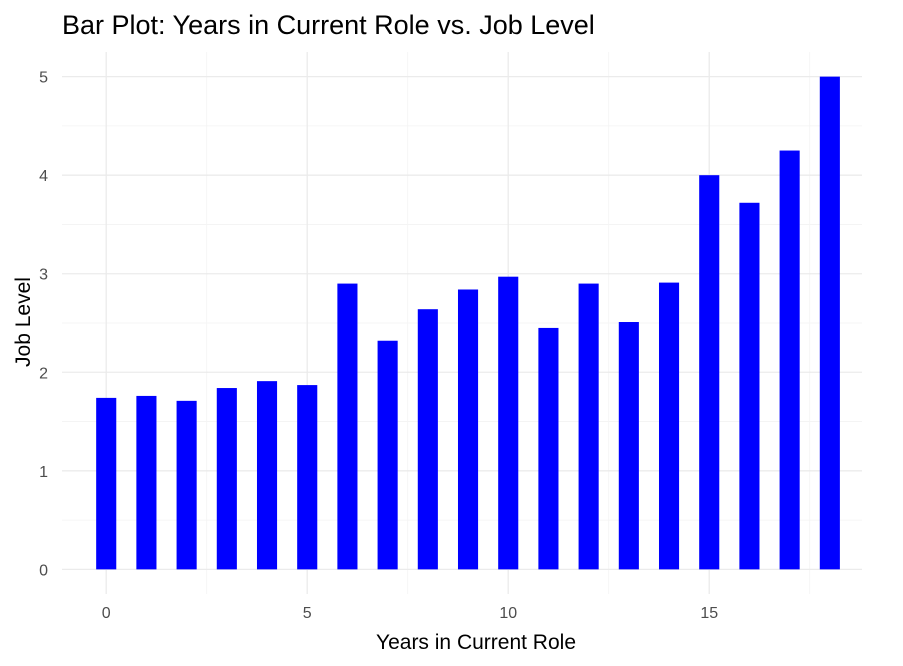 Image resolution: width=903 pixels, height=666 pixels. Describe the element at coordinates (709, 613) in the screenshot. I see `x-tick-label: 15` at that location.